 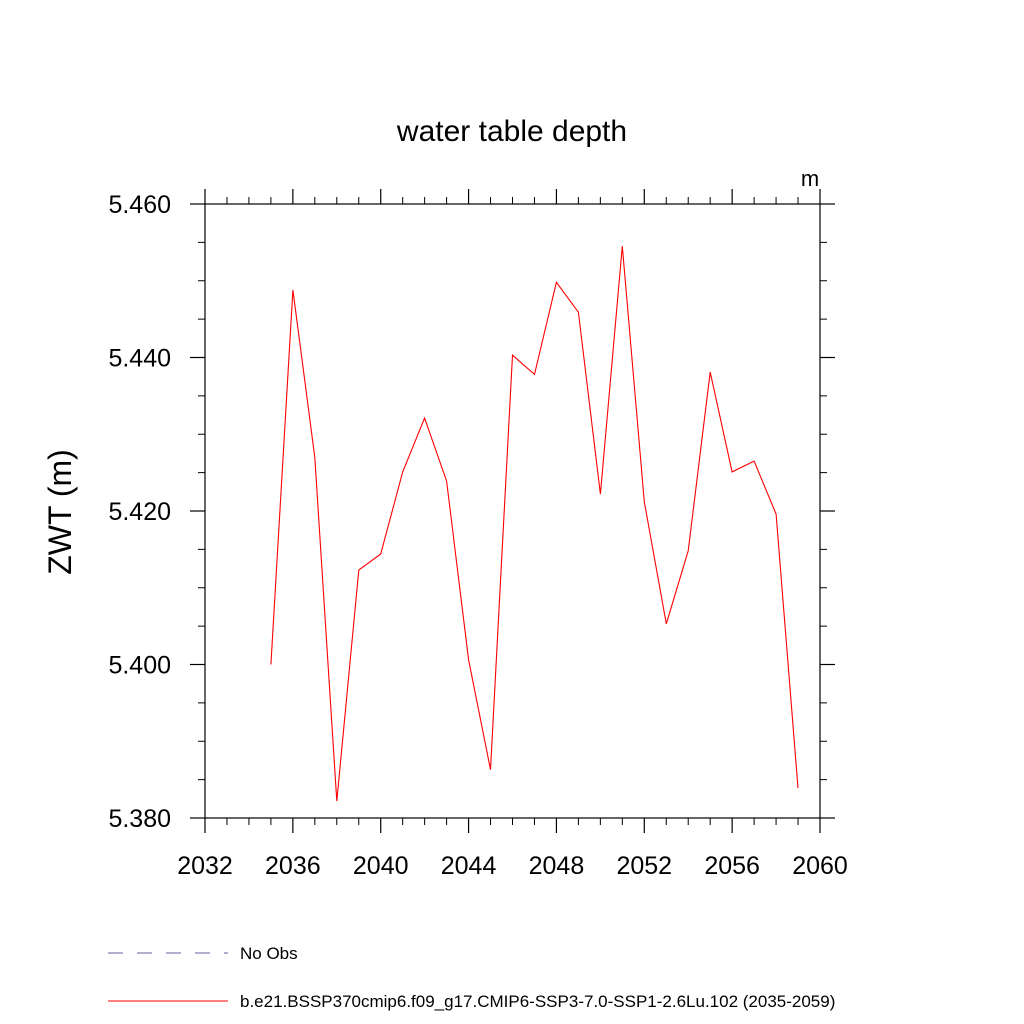 What do you see at coordinates (810, 178) in the screenshot?
I see `units-label: m` at bounding box center [810, 178].